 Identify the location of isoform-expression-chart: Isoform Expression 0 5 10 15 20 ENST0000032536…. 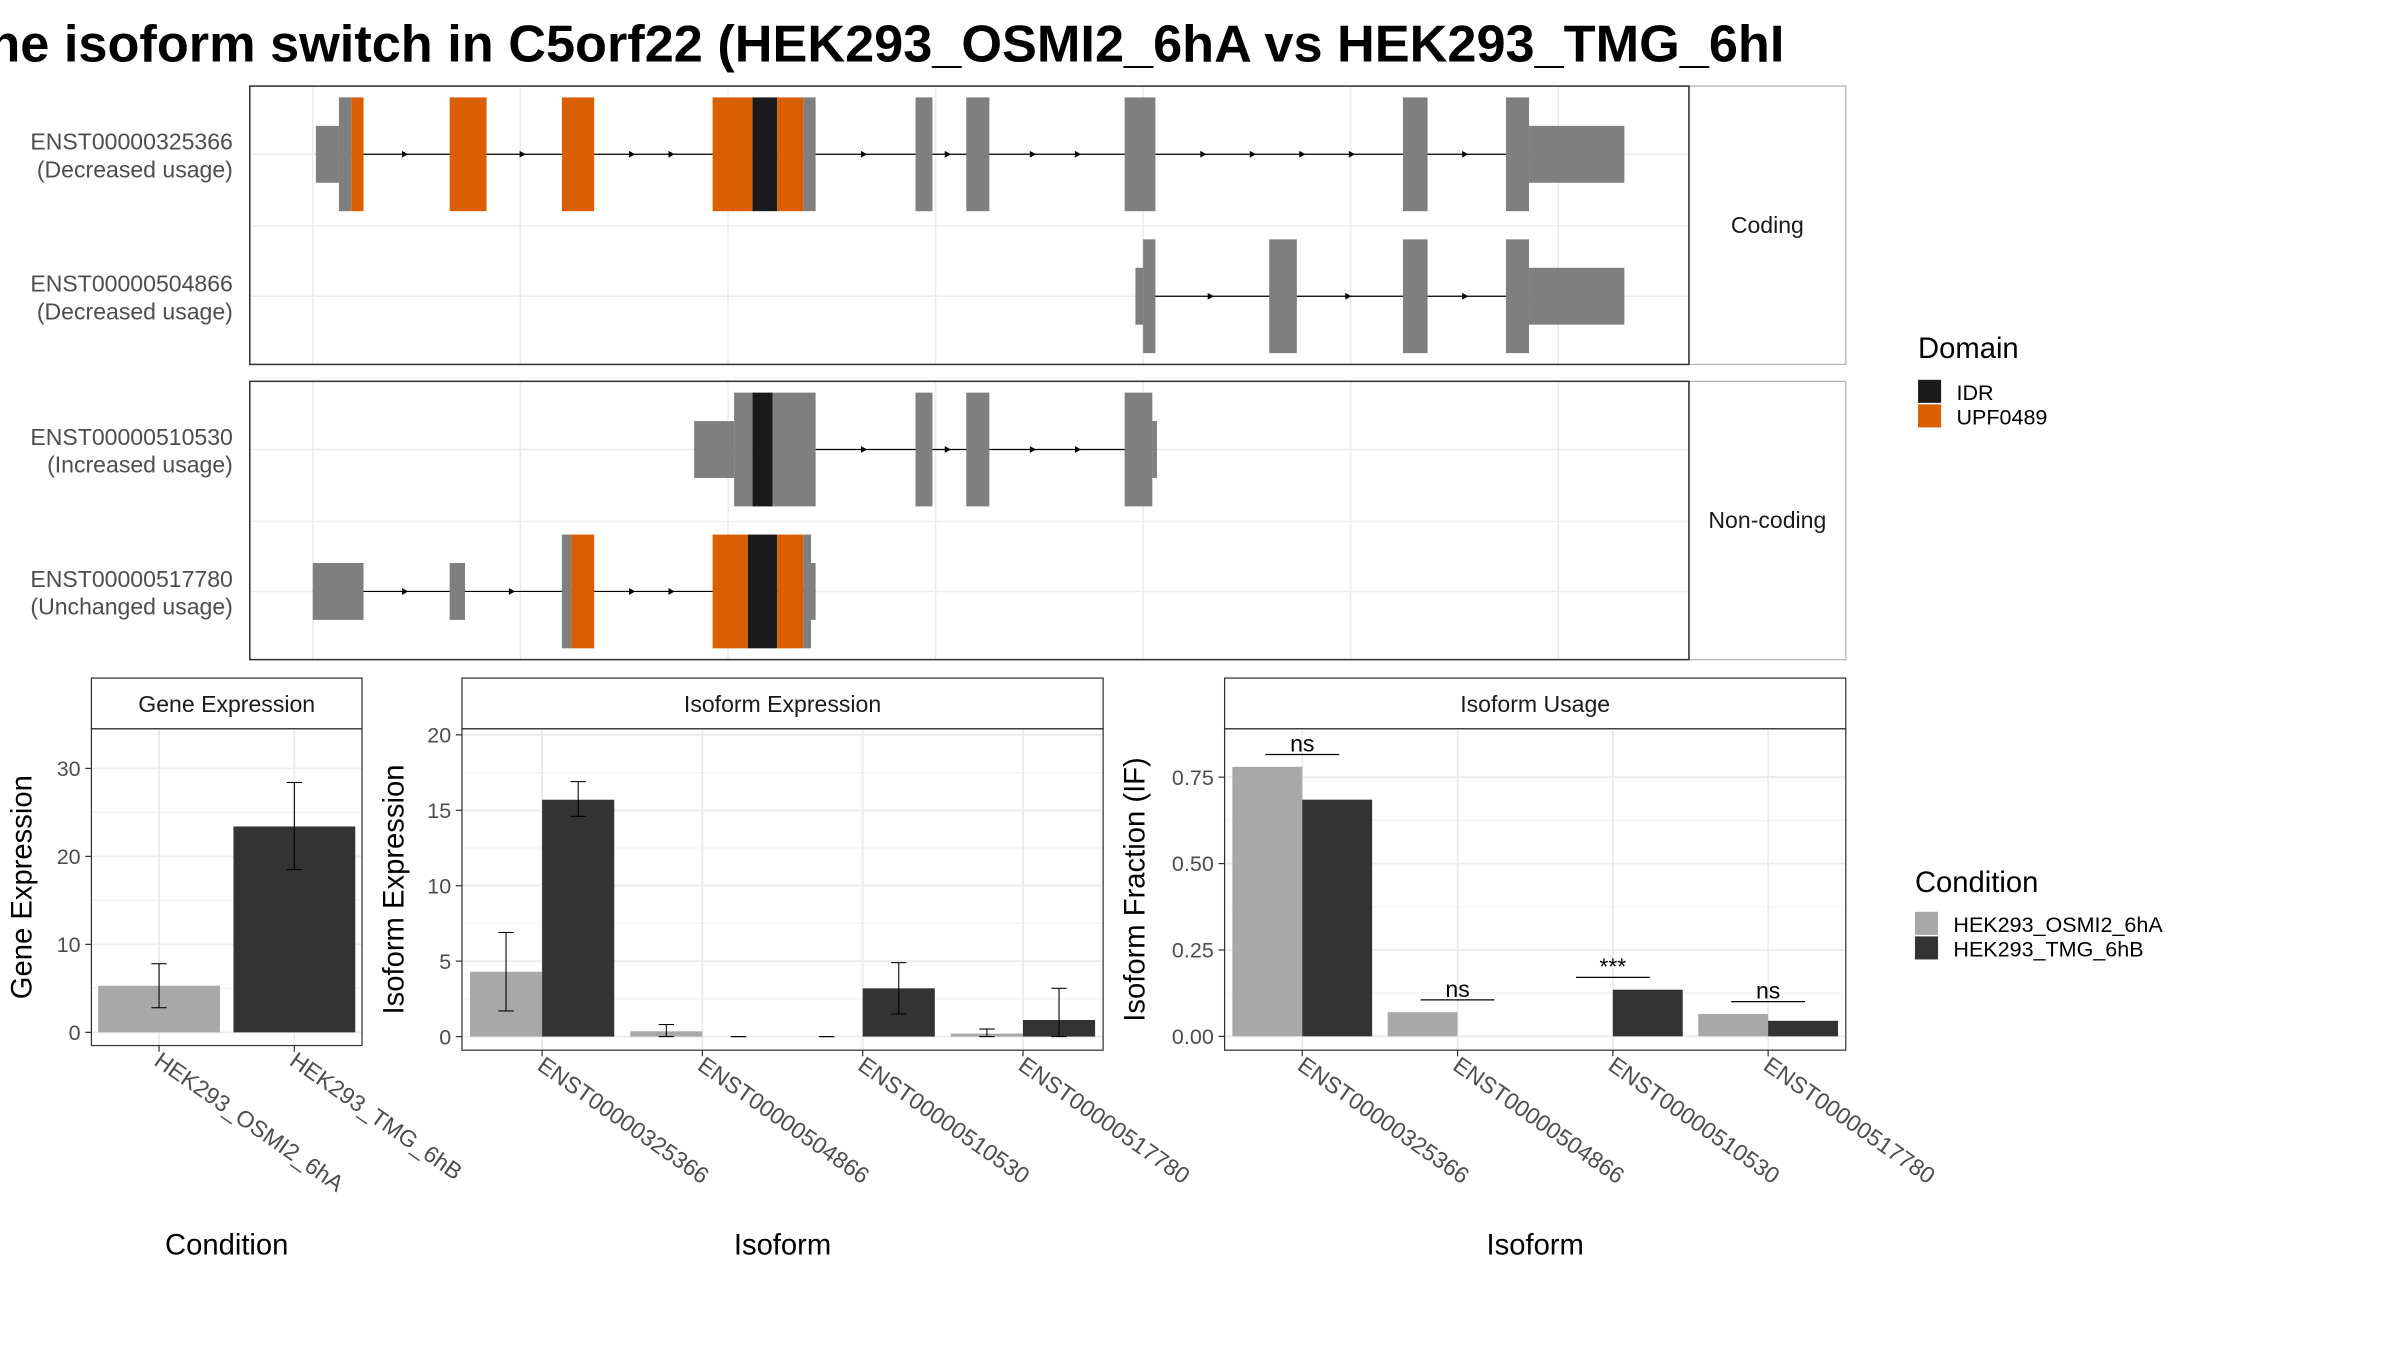
(787, 969).